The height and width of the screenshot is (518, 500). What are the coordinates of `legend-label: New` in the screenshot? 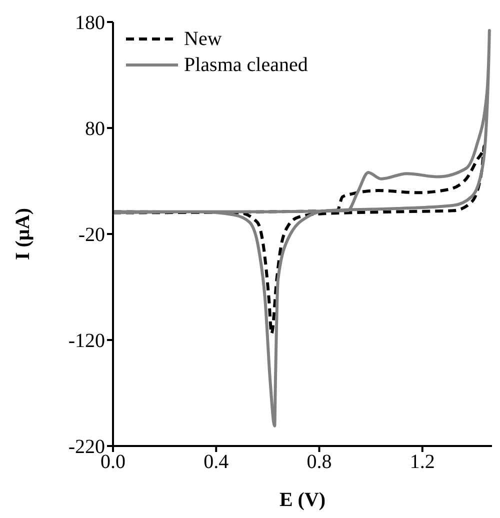 It's located at (203, 39).